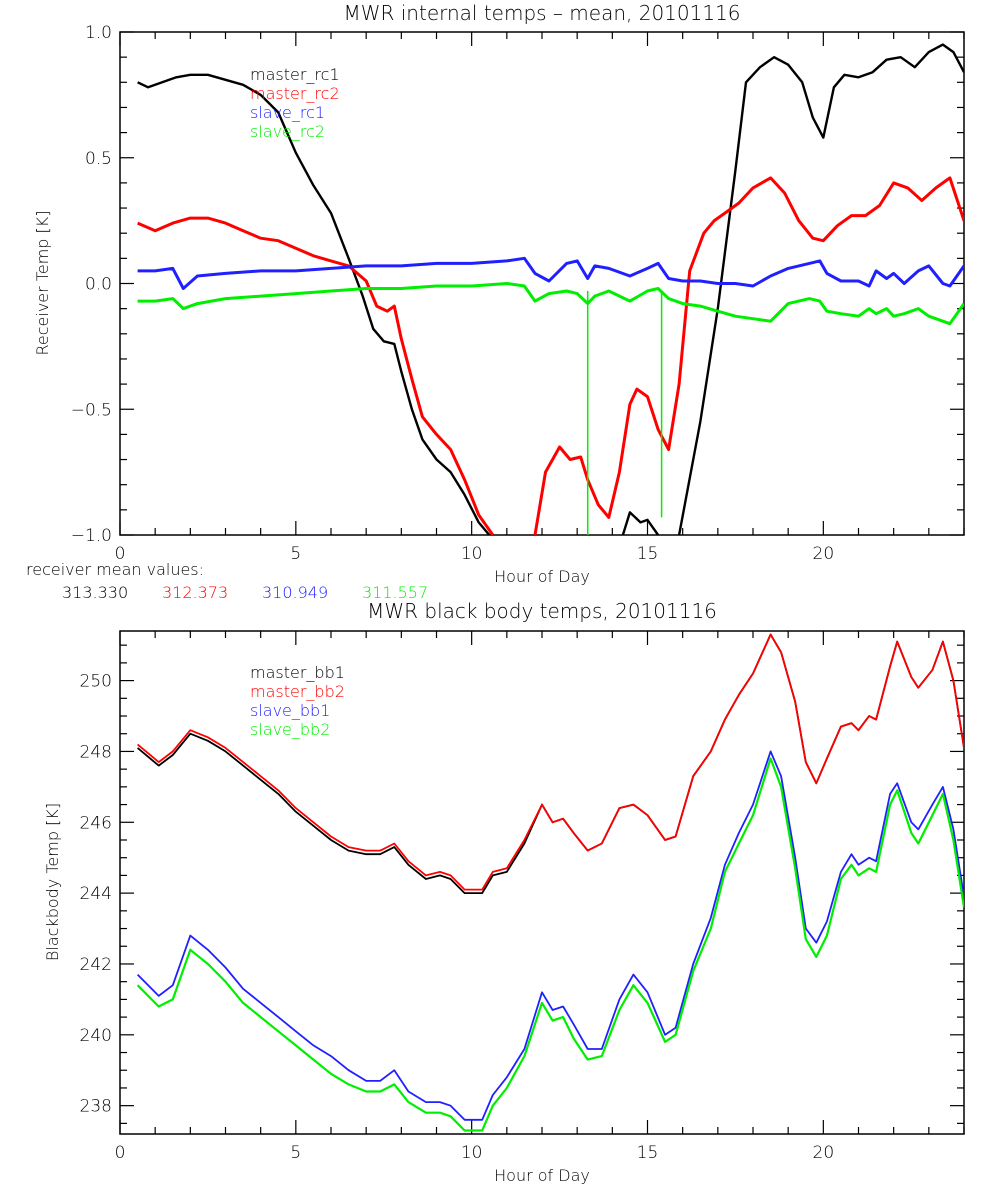 This screenshot has width=1000, height=1200. What do you see at coordinates (96, 682) in the screenshot?
I see `y-tick-label: 250` at bounding box center [96, 682].